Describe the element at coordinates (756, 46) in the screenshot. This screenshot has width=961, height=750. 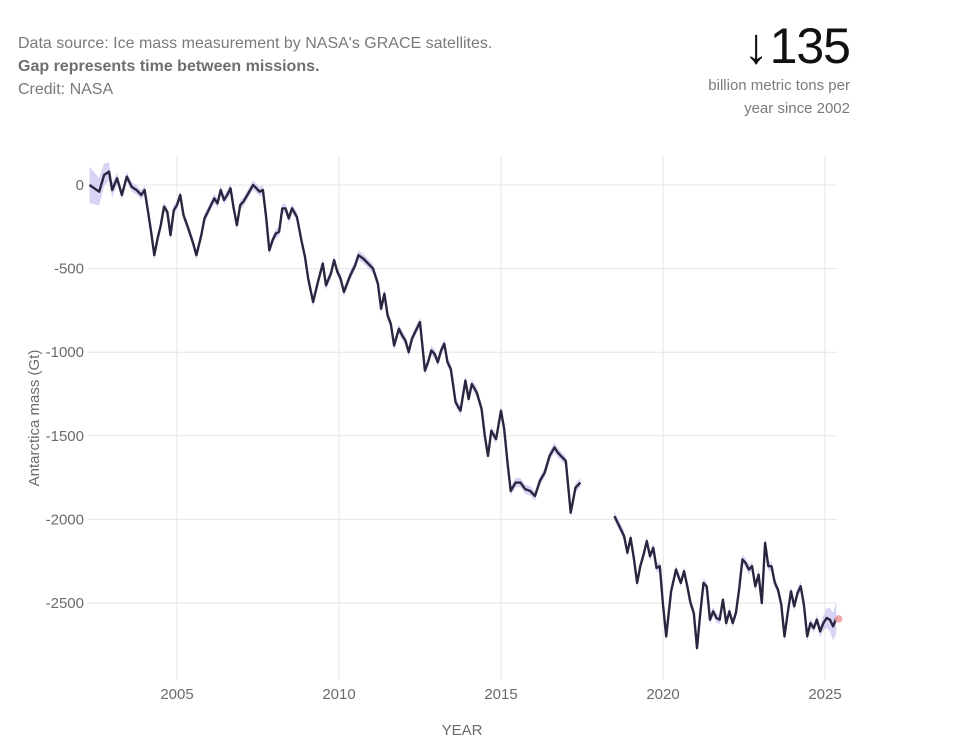
I see `down-arrow-icon: ↓` at that location.